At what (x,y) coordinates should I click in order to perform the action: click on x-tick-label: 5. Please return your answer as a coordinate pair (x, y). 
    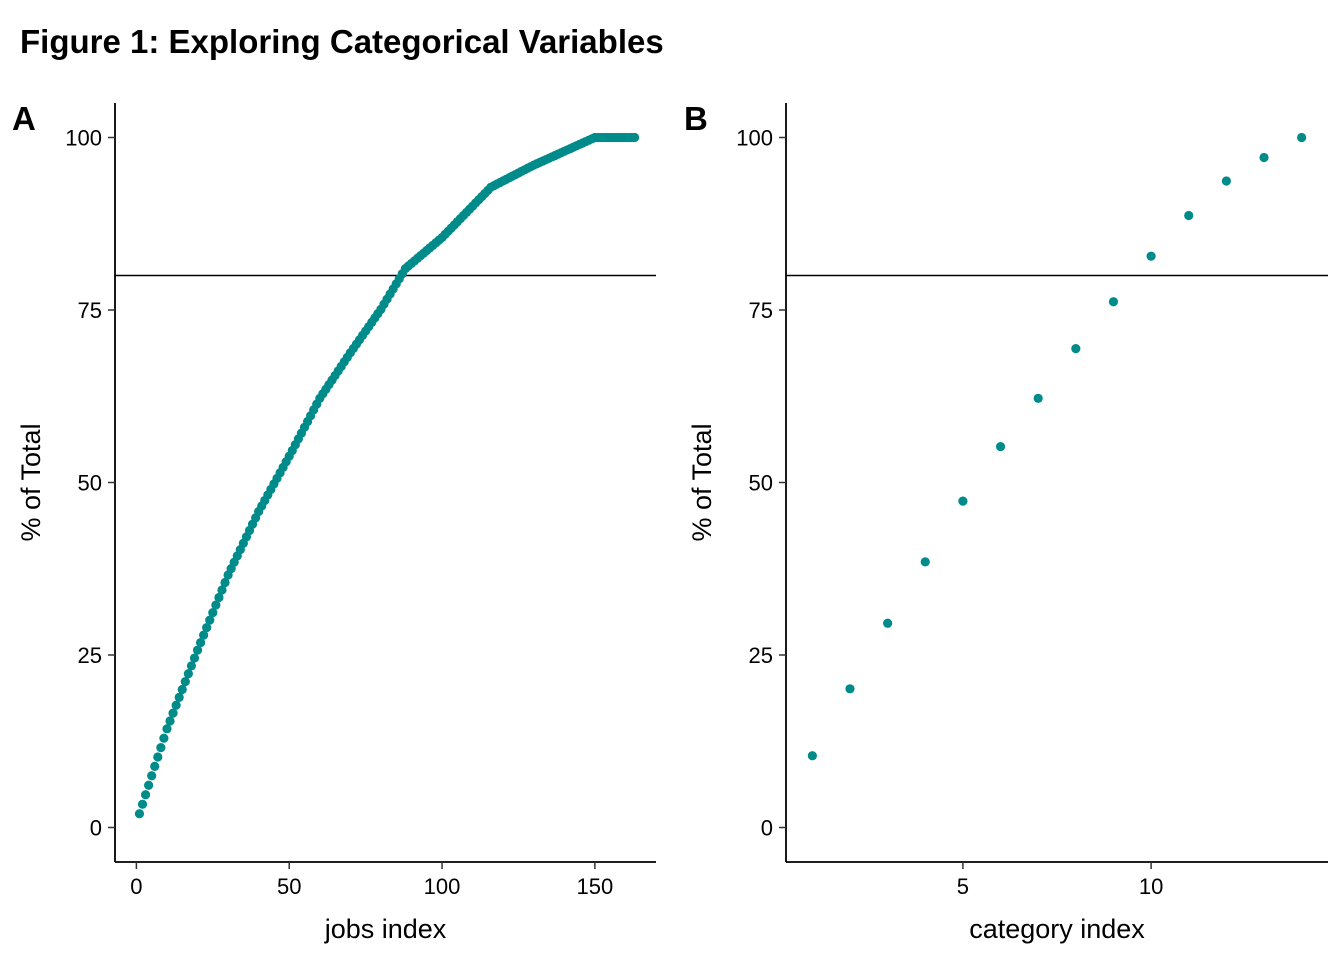
    Looking at the image, I should click on (963, 886).